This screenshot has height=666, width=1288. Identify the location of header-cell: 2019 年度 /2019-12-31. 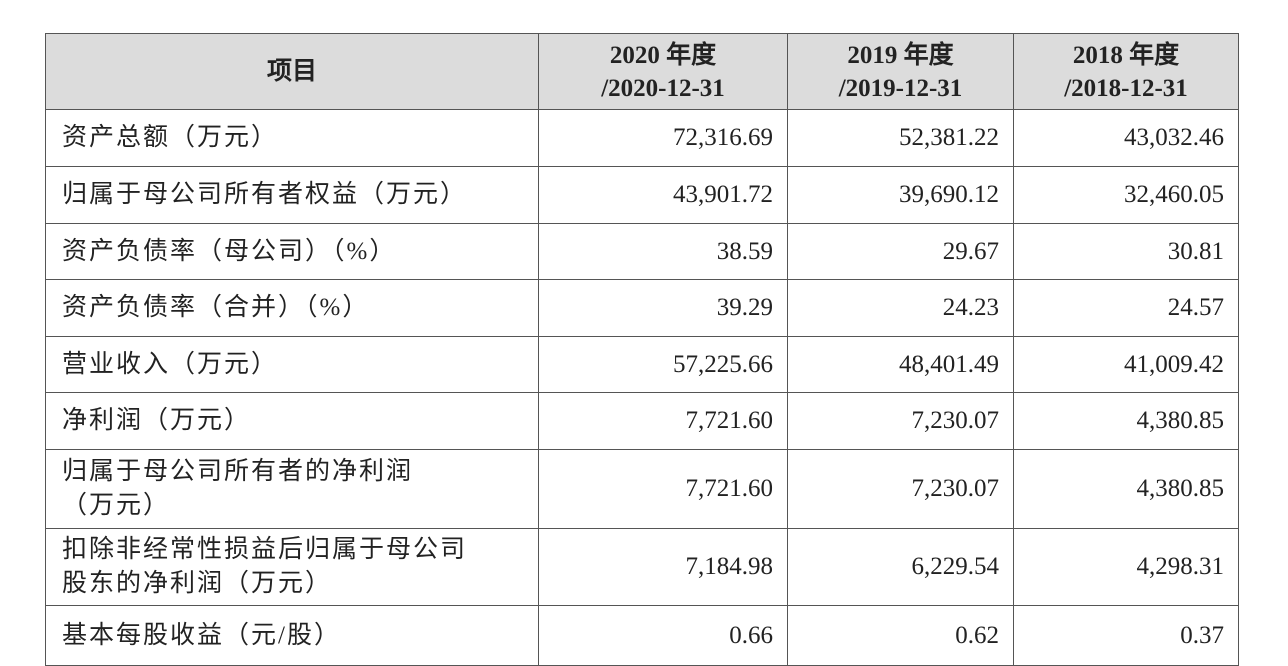
(900, 71).